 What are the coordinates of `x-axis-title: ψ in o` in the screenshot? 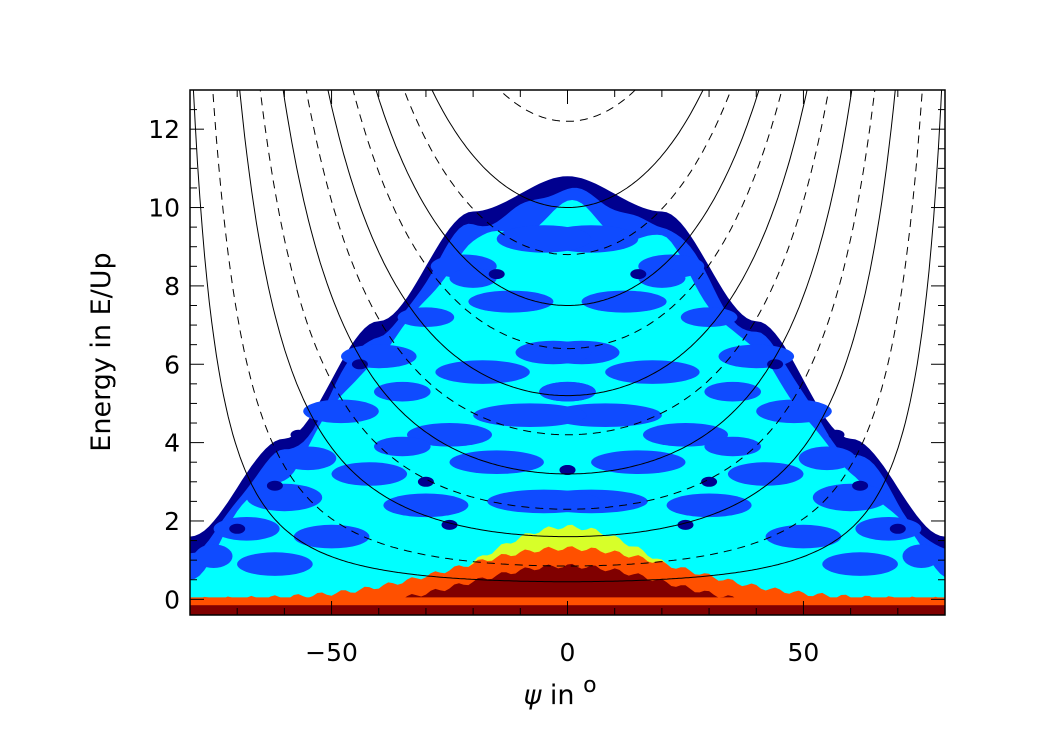 It's located at (559, 692).